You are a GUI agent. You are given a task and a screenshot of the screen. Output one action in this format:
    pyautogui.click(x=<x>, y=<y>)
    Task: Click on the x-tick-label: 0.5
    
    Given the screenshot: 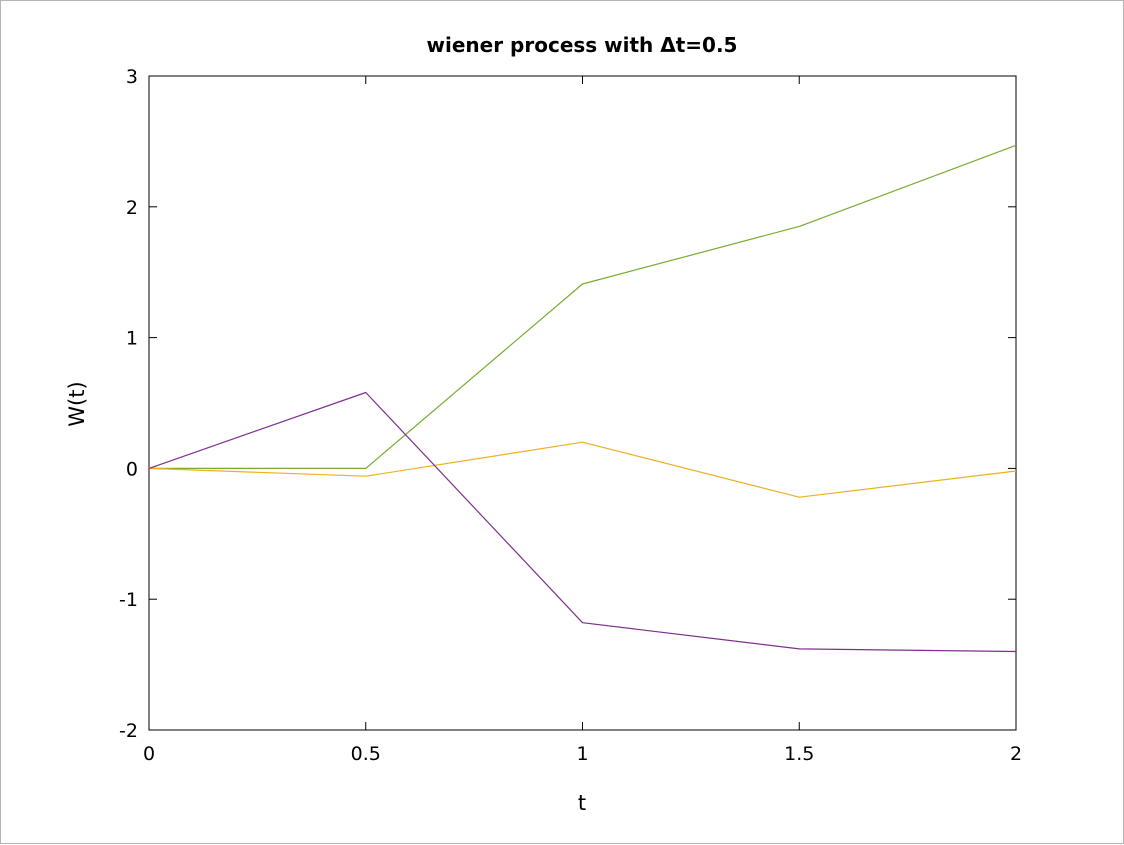 What is the action you would take?
    pyautogui.click(x=366, y=754)
    